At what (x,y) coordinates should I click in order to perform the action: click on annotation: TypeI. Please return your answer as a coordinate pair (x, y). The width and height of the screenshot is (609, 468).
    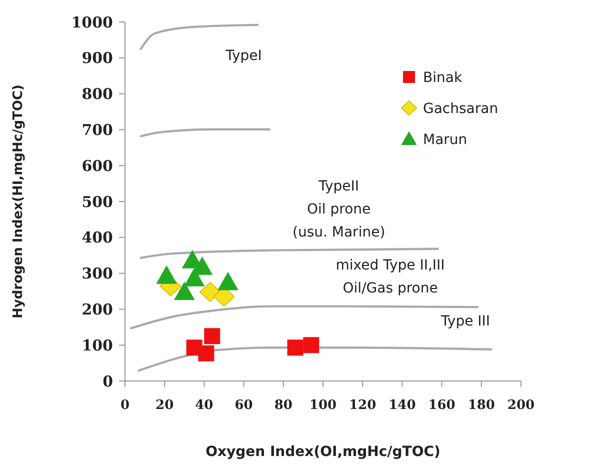
    Looking at the image, I should click on (243, 56).